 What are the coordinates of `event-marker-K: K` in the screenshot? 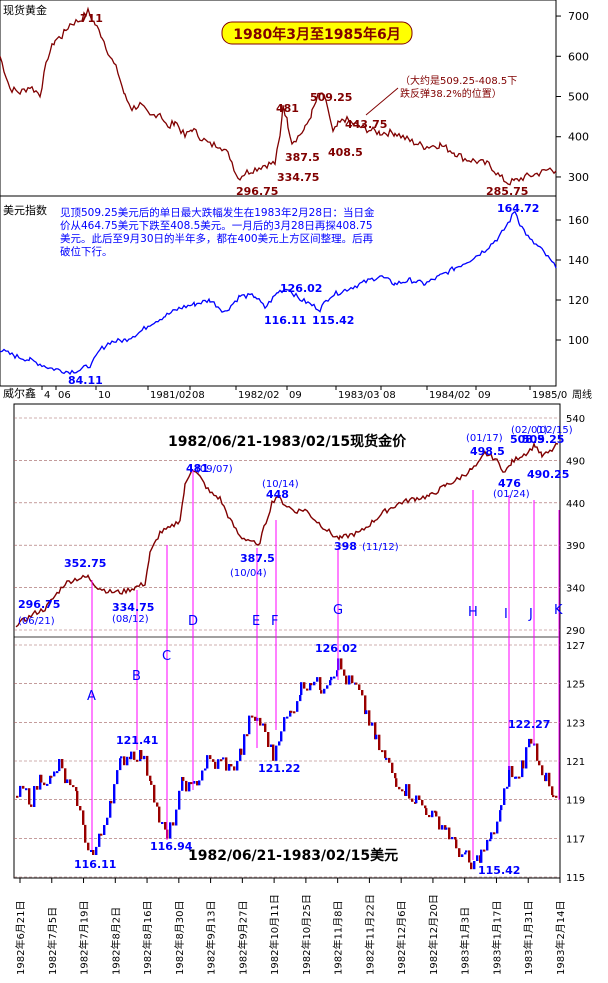 It's located at (558, 610).